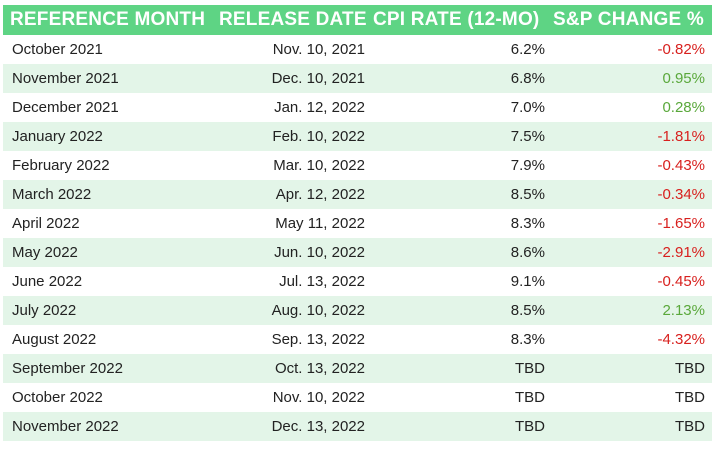  Describe the element at coordinates (67, 368) in the screenshot. I see `reference-month-cell: September 2022` at that location.